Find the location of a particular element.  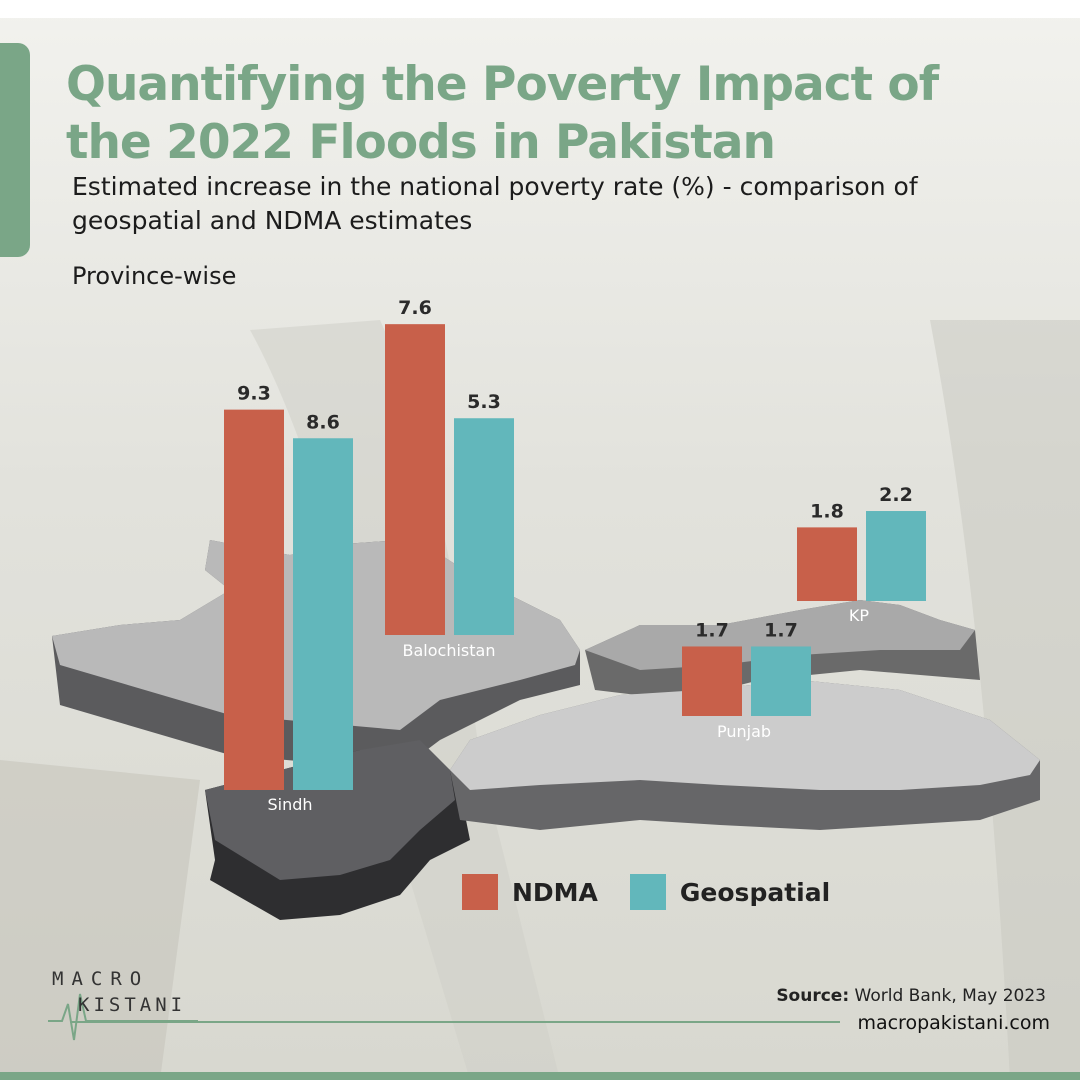

data-label-kp-geospatial: 2.2 is located at coordinates (896, 495).